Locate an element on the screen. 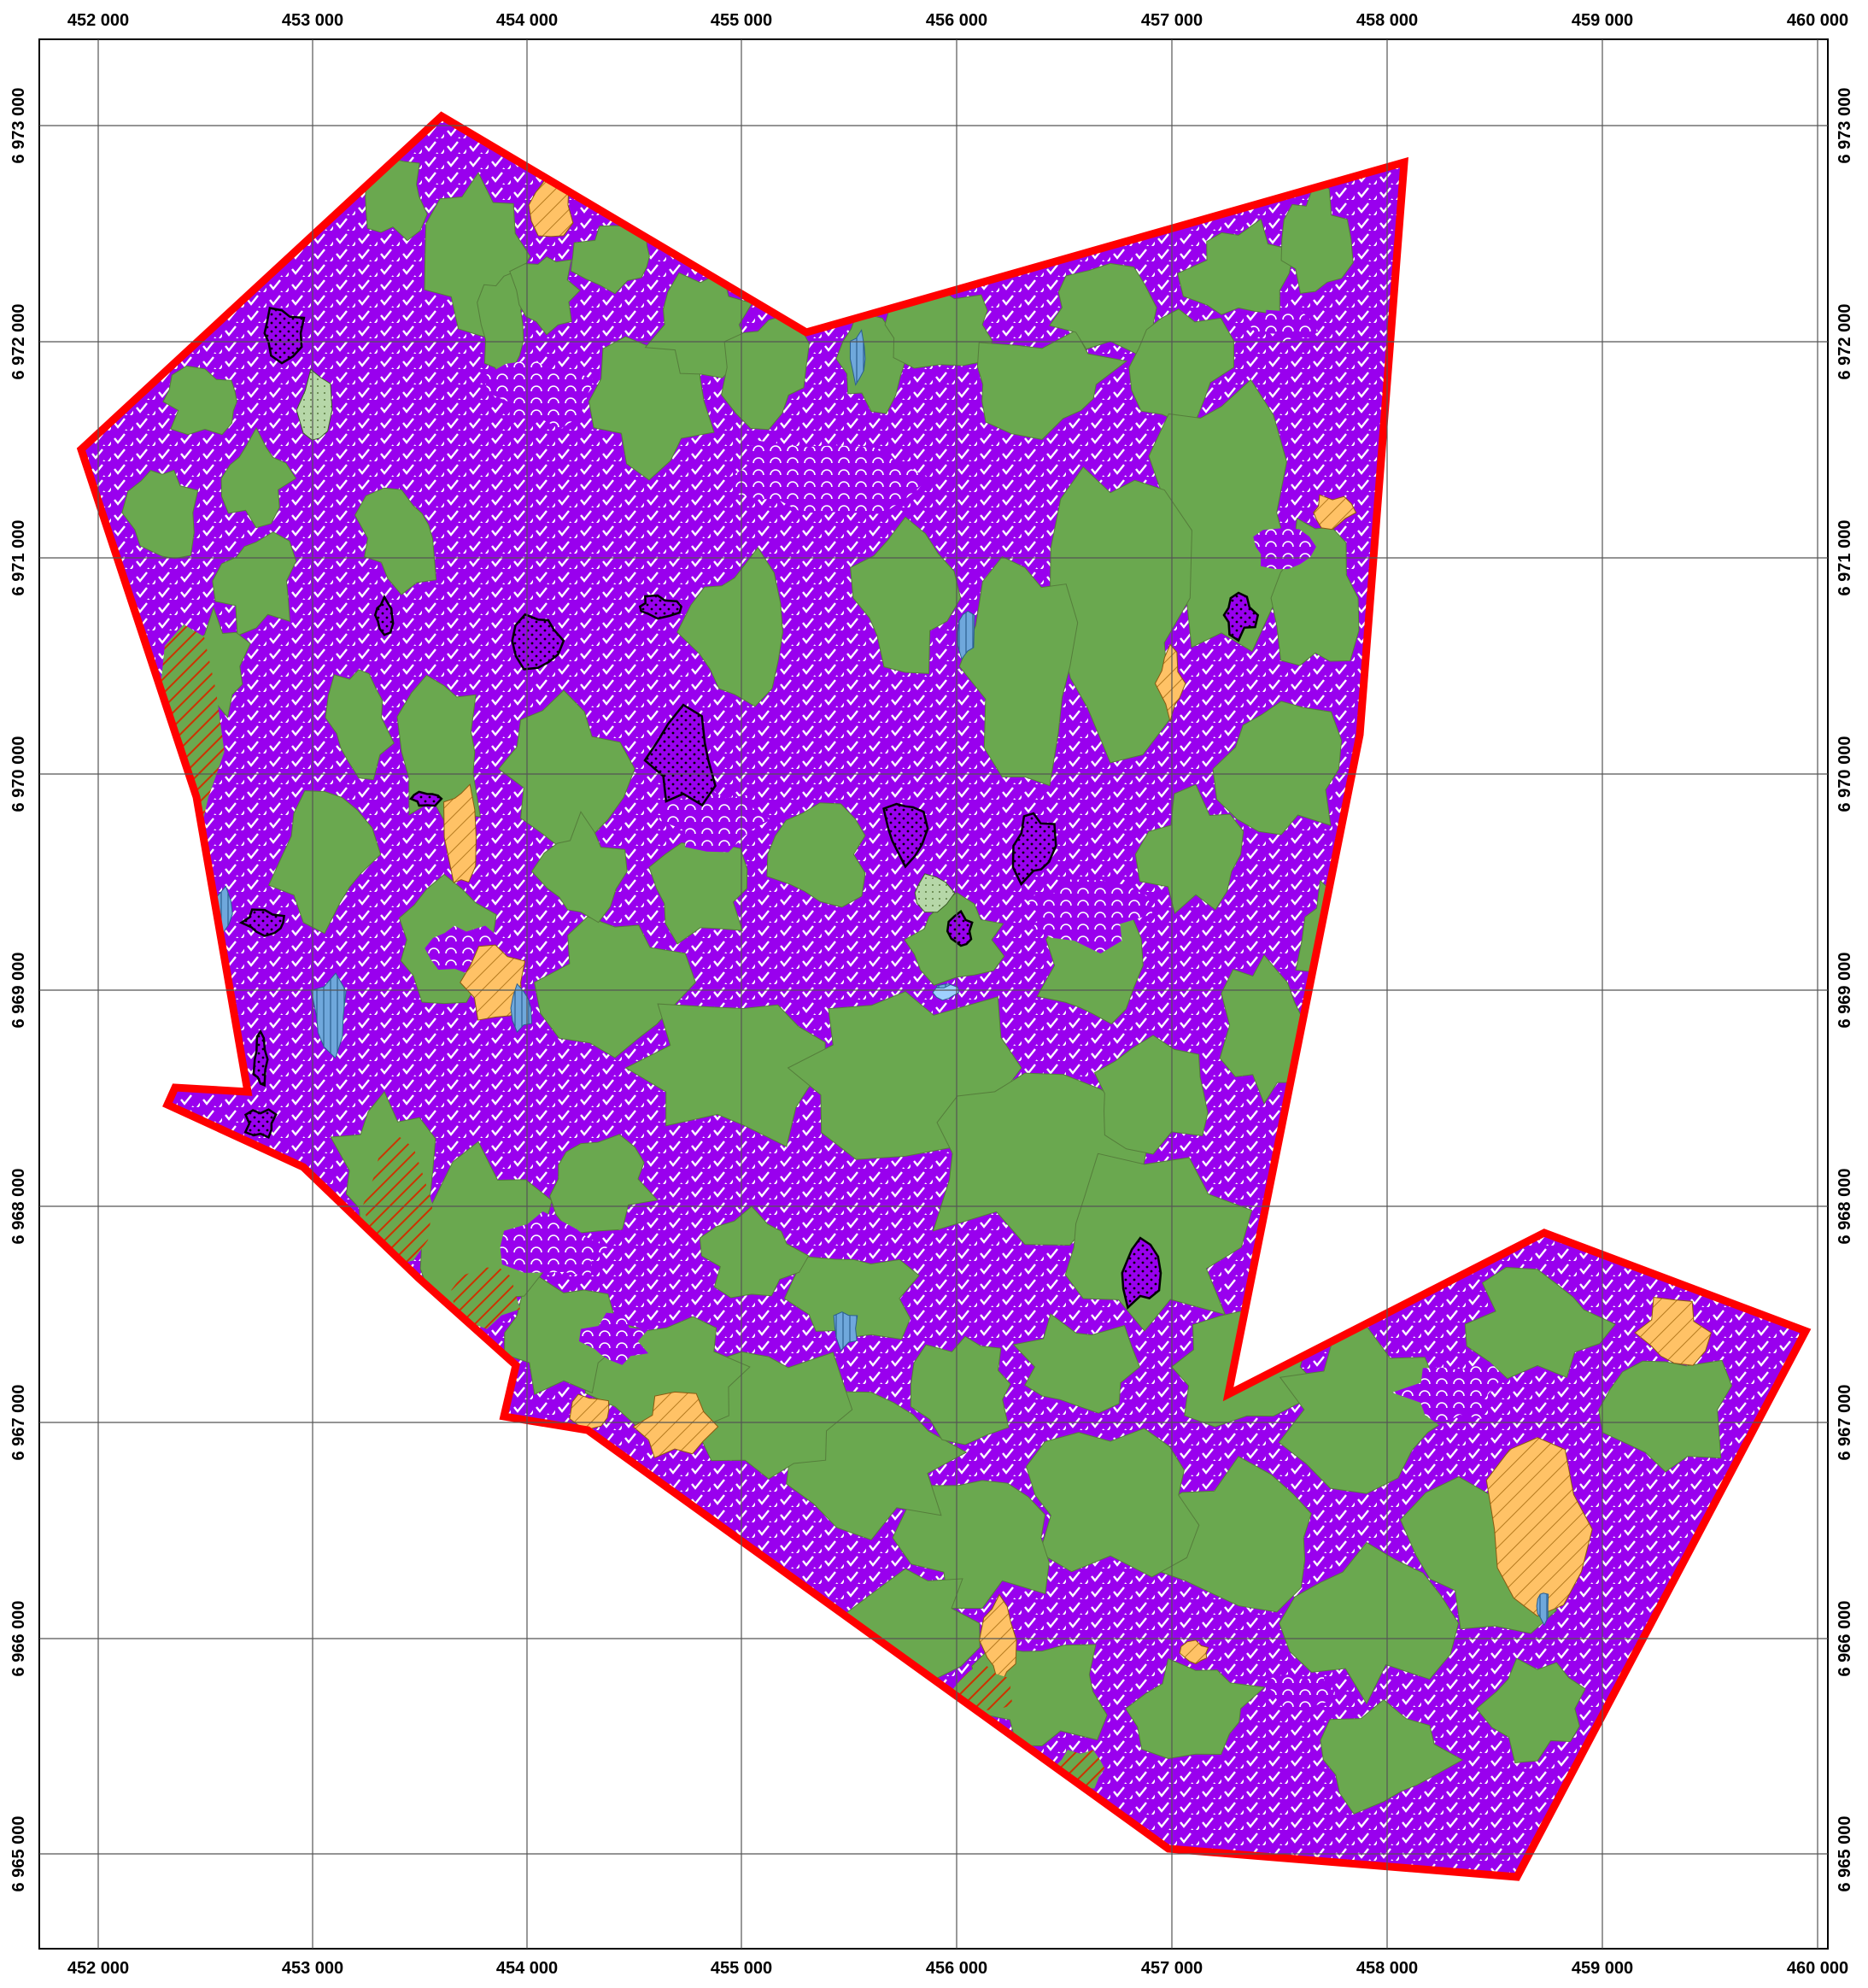  x-tick-label-bottom: 456 000 is located at coordinates (956, 1968).